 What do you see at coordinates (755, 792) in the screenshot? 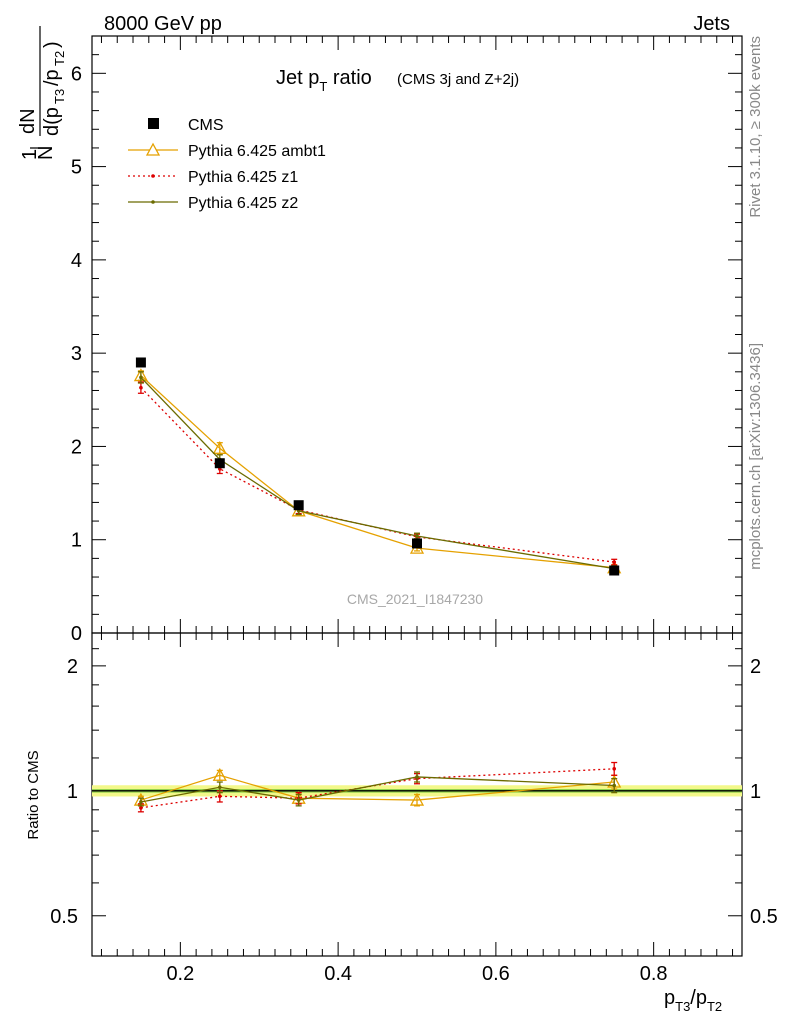
I see `ratio-y-tick-label-right: 1` at bounding box center [755, 792].